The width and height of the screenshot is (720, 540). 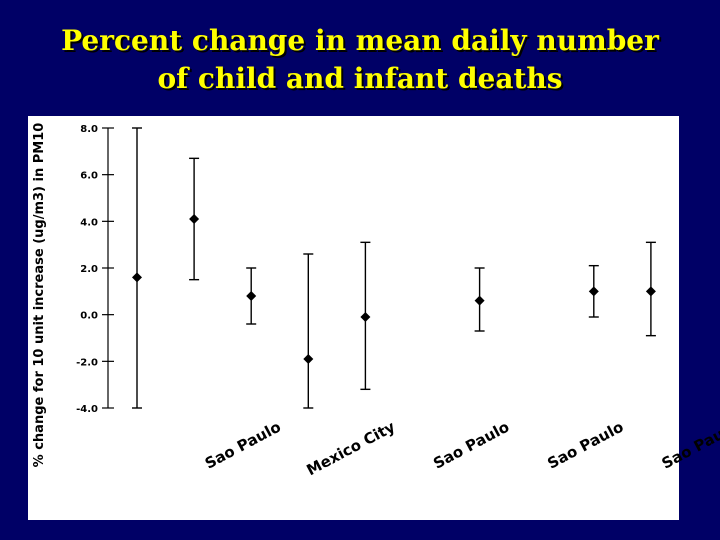 What do you see at coordinates (360, 40) in the screenshot?
I see `slide-title-line-1: Percent change in mean daily number` at bounding box center [360, 40].